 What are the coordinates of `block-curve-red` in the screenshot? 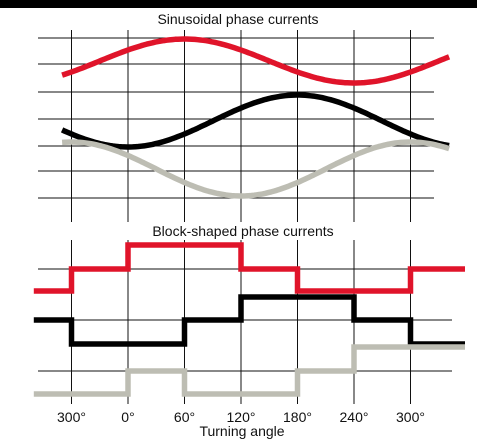 It's located at (249, 268).